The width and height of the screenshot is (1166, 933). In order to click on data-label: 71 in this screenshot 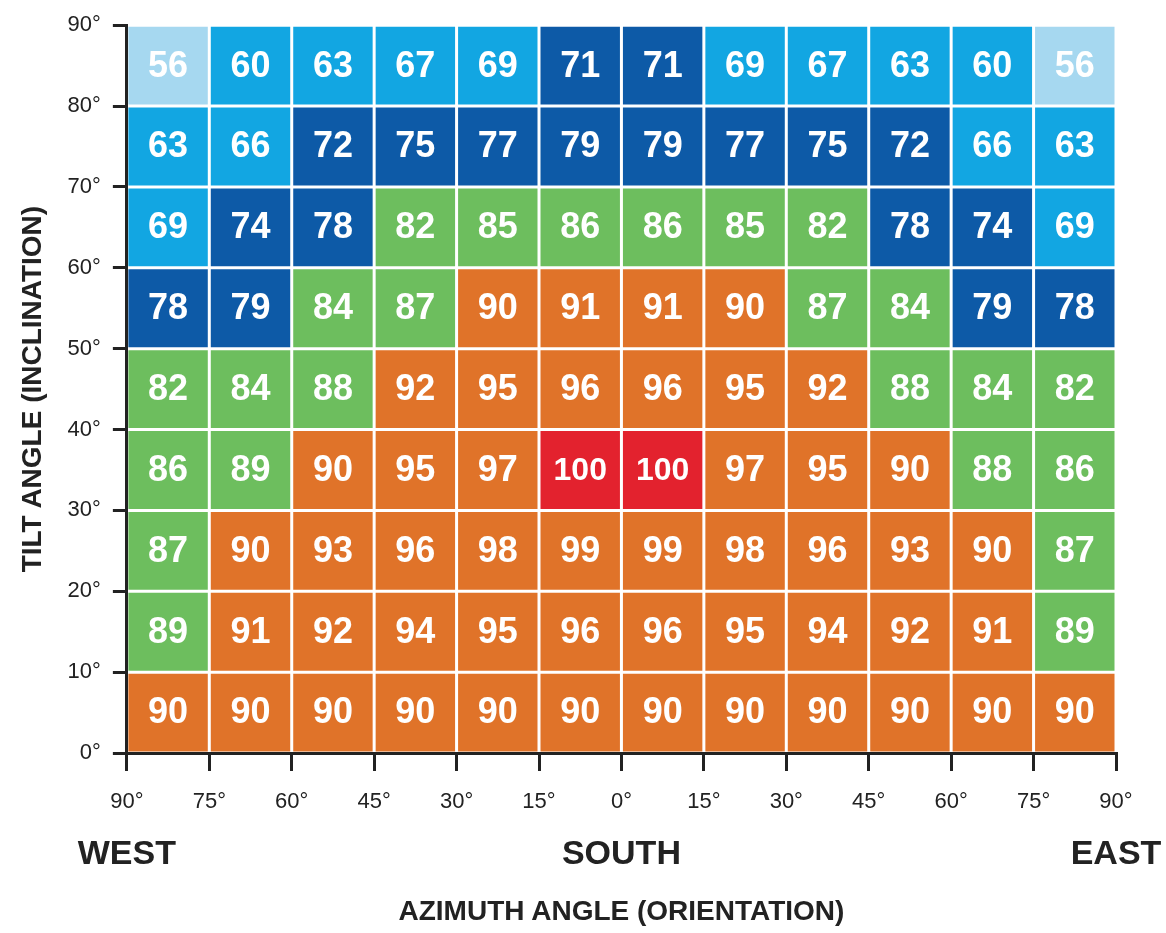, I will do `click(580, 64)`.